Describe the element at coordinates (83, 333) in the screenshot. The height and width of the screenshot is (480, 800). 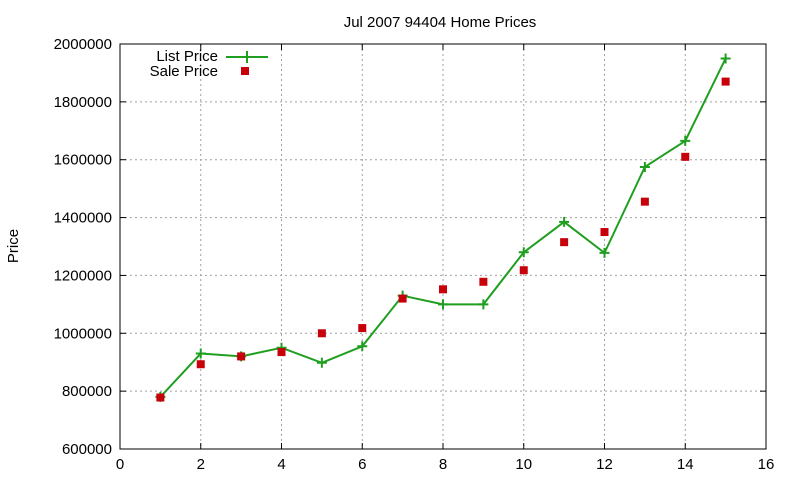
I see `y-tick-label: 1000000` at that location.